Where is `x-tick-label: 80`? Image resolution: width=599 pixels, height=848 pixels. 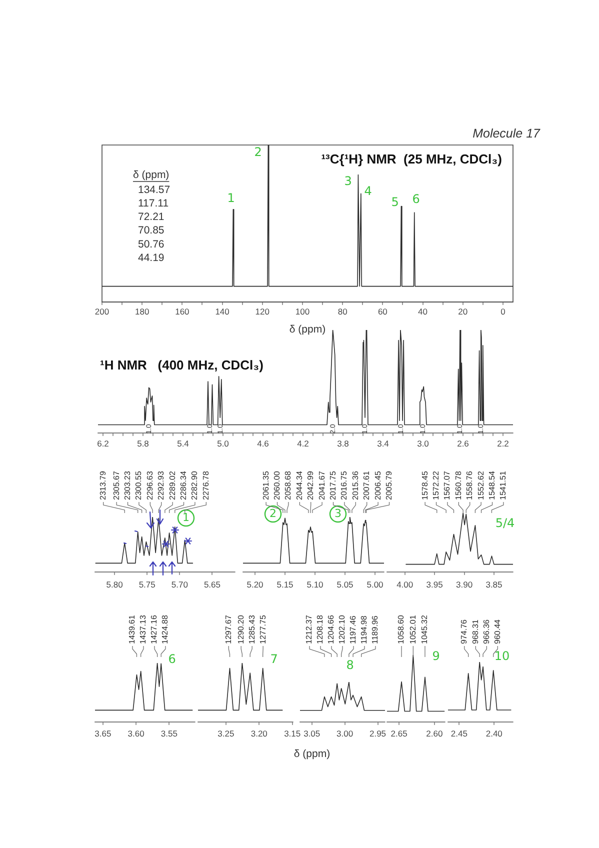 x-tick-label: 80 is located at coordinates (343, 311).